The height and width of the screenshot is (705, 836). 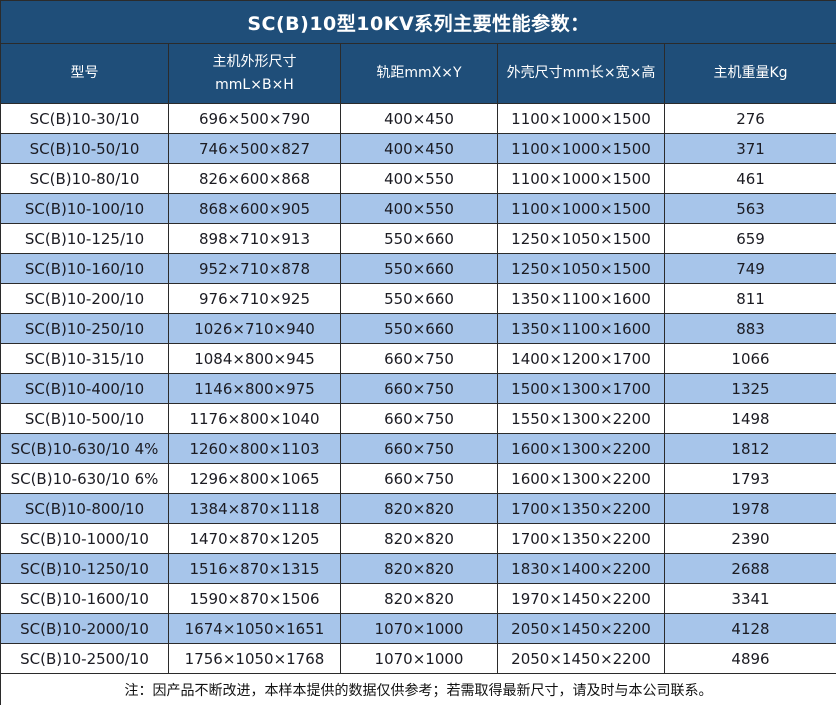 I want to click on cell-weight: 1498, so click(x=749, y=418).